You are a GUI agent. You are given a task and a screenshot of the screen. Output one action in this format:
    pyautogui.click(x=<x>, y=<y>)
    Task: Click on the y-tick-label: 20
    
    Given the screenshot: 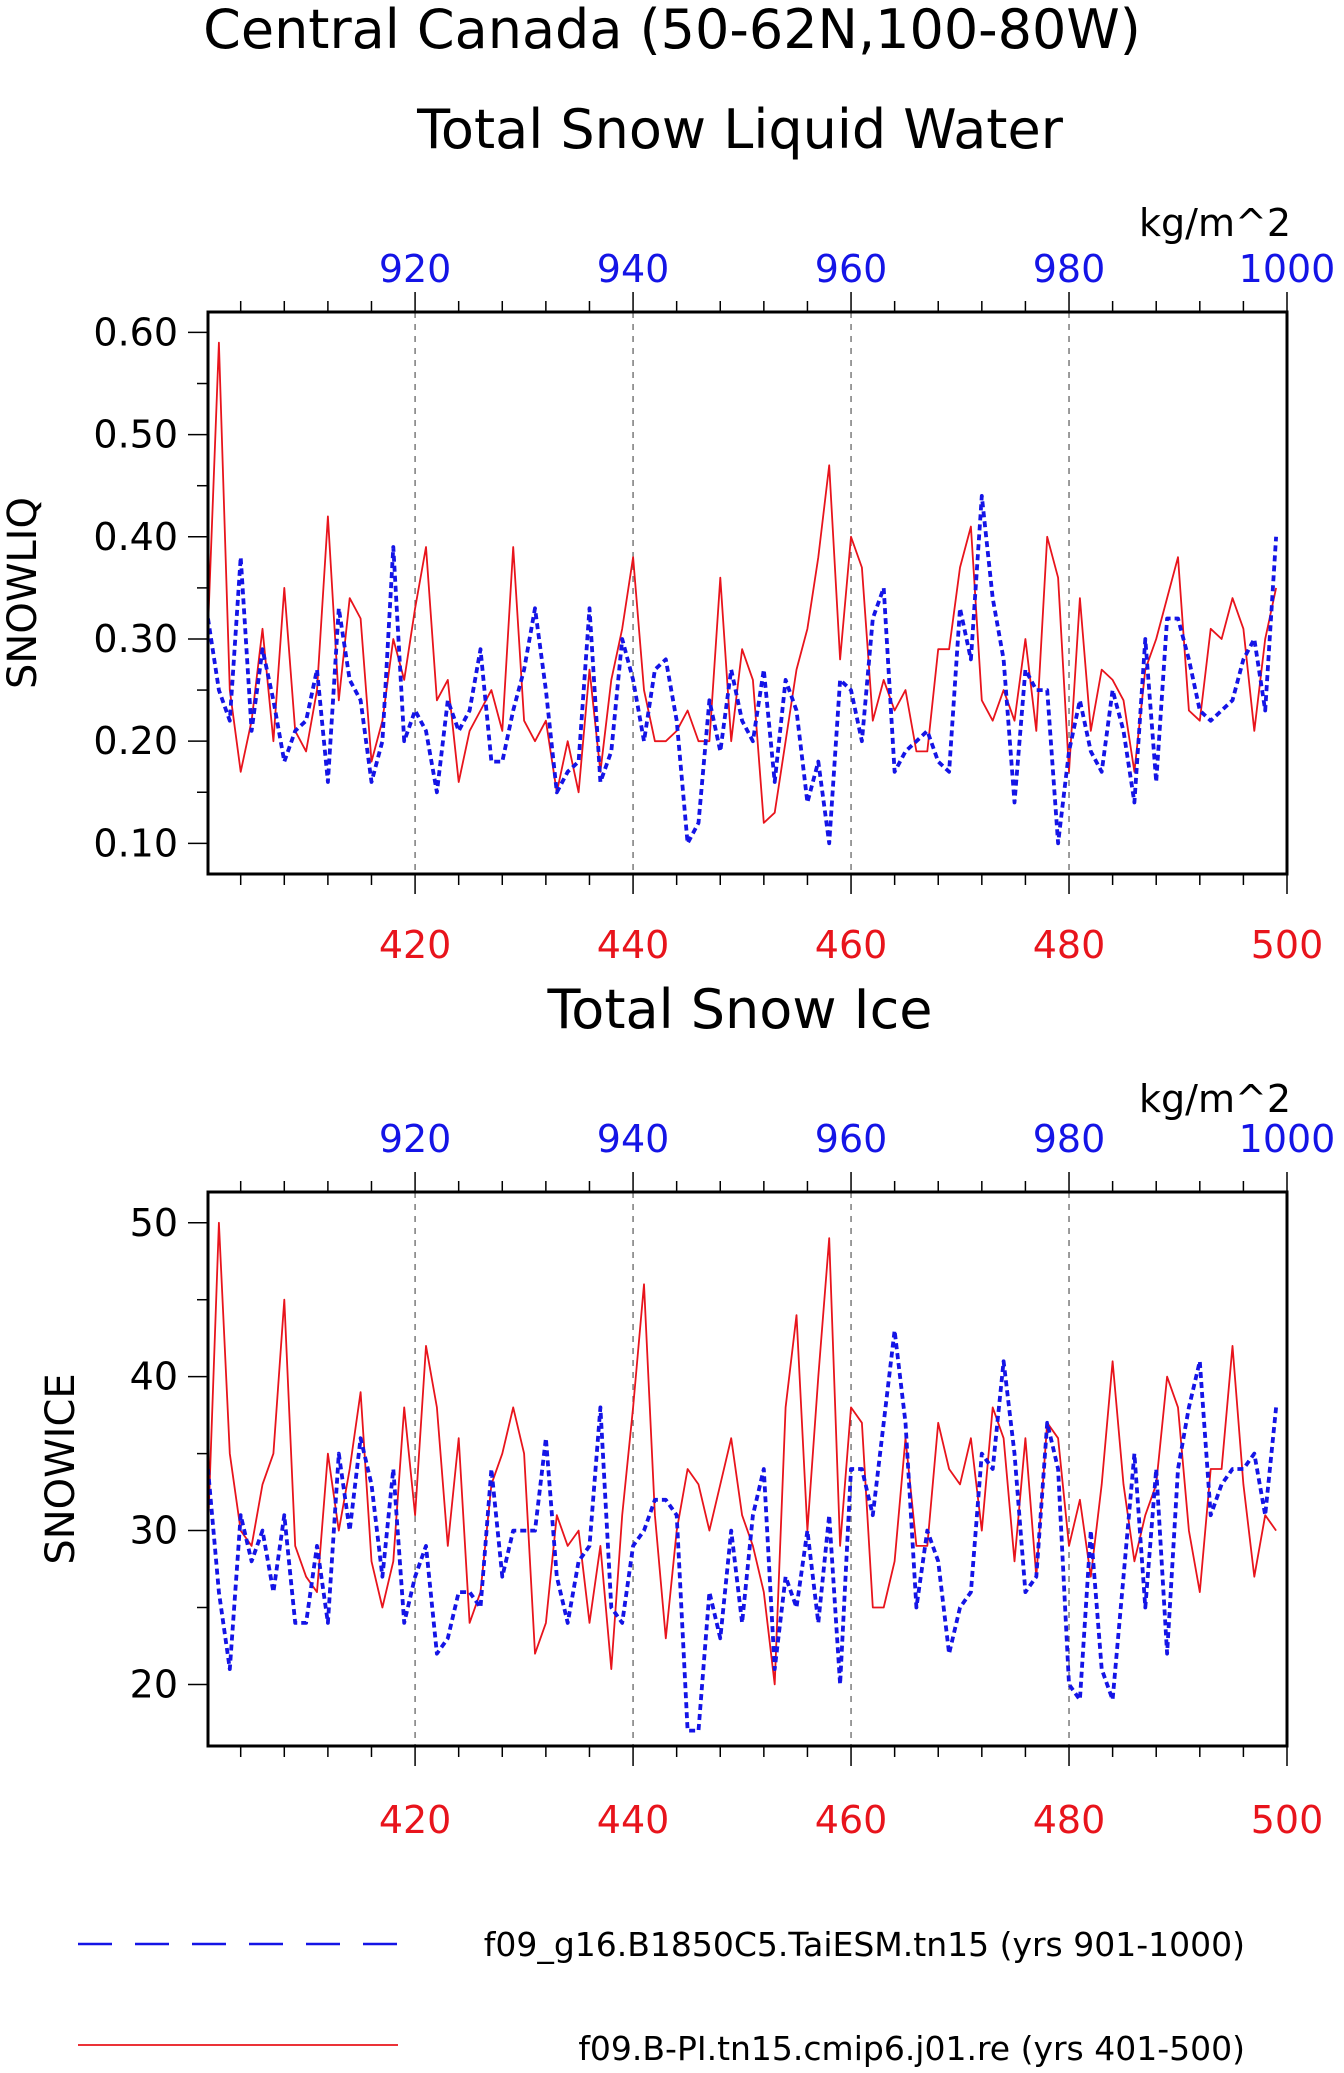 What is the action you would take?
    pyautogui.click(x=154, y=1684)
    